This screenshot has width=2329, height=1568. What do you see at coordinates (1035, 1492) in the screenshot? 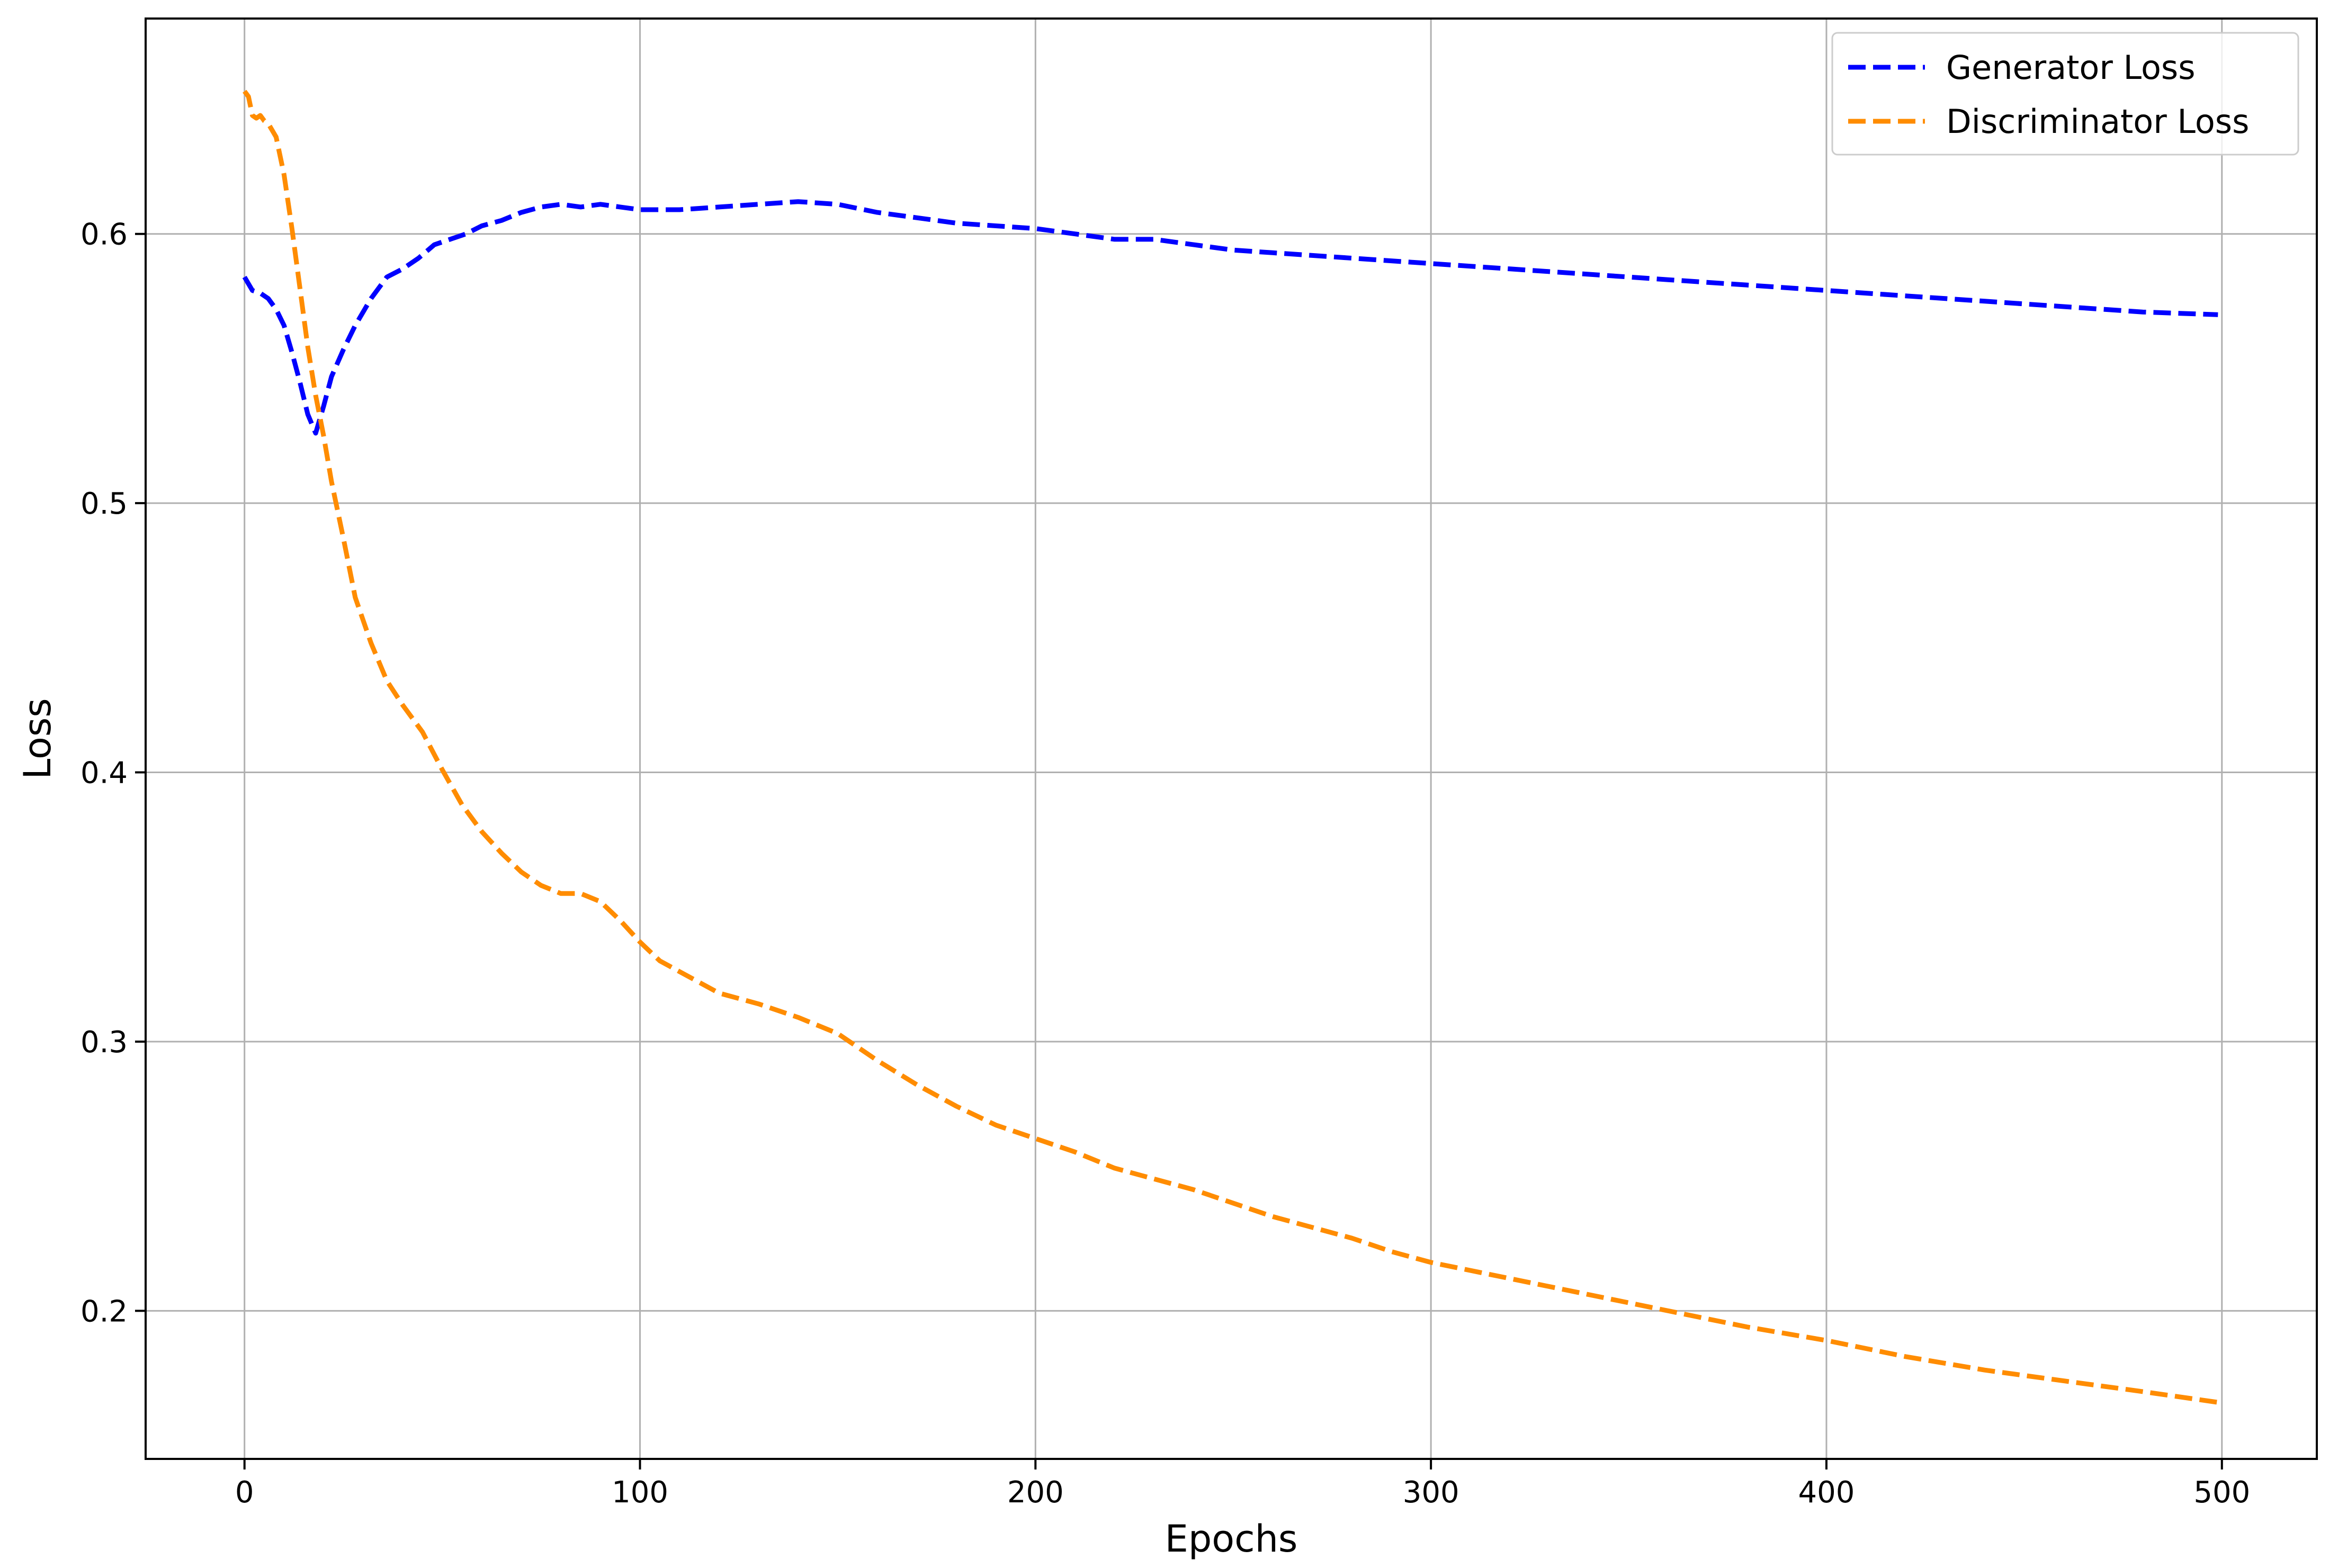
I see `x-tick-label: 200` at bounding box center [1035, 1492].